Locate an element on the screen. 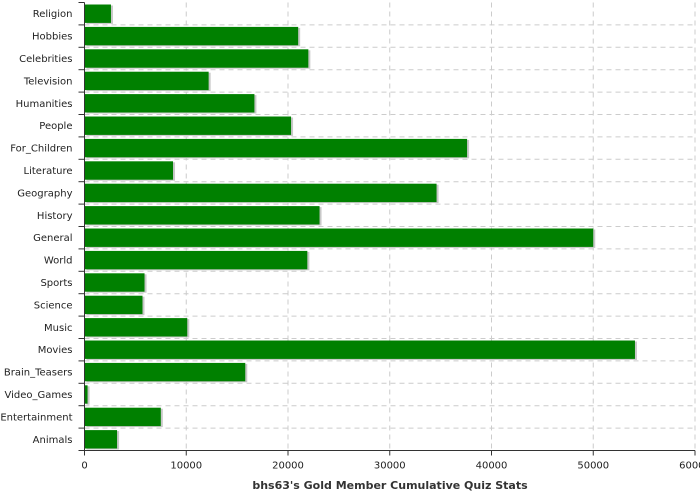 The image size is (700, 500). bar-history is located at coordinates (202, 215).